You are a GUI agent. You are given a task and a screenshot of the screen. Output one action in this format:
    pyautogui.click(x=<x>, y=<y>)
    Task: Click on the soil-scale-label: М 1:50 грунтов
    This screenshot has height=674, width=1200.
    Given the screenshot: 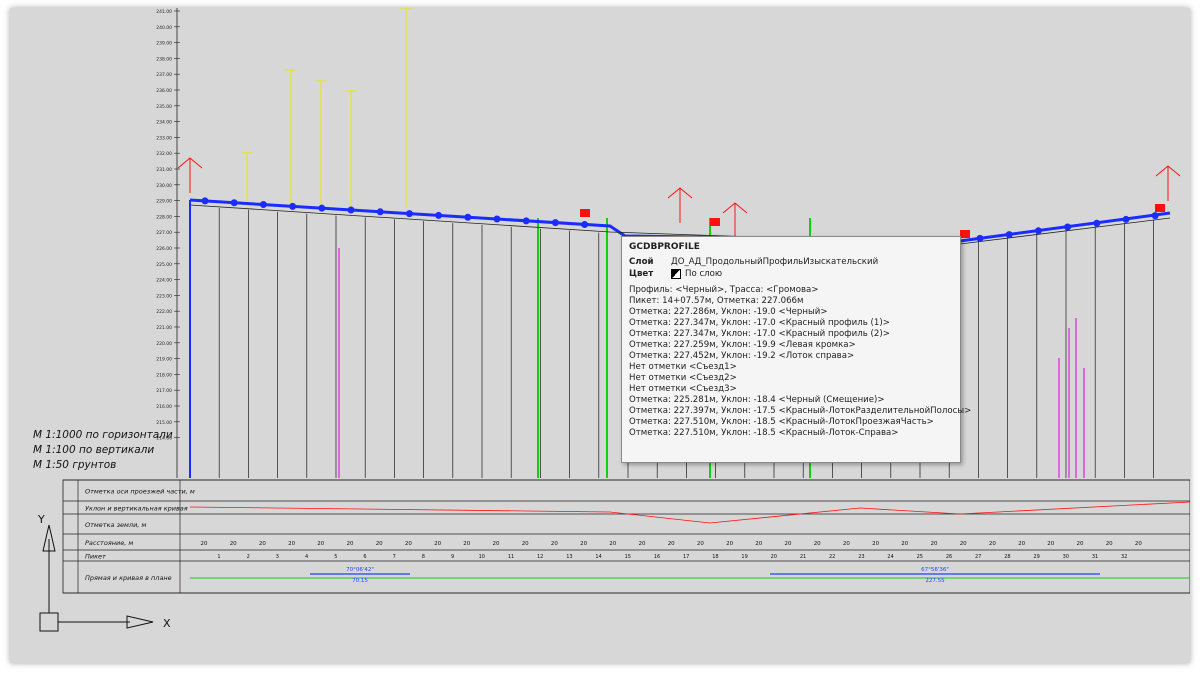 What is the action you would take?
    pyautogui.click(x=75, y=465)
    